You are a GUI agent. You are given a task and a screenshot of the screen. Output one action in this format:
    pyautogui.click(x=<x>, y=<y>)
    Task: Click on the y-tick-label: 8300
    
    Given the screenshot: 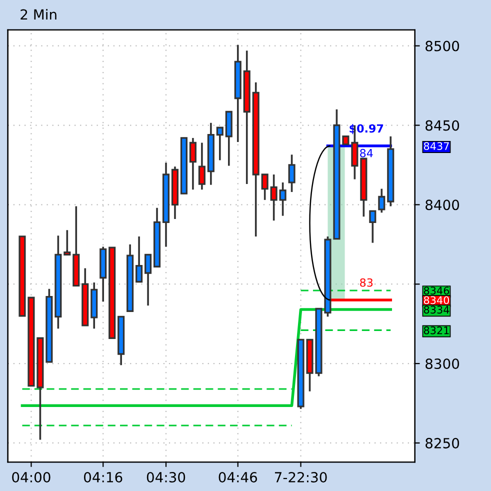 What is the action you would take?
    pyautogui.click(x=443, y=364)
    